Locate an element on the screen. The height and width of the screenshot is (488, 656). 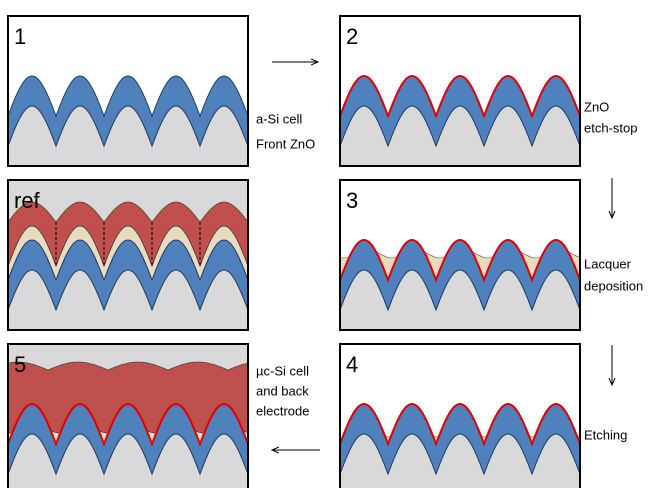
panel: 3 is located at coordinates (460, 255).